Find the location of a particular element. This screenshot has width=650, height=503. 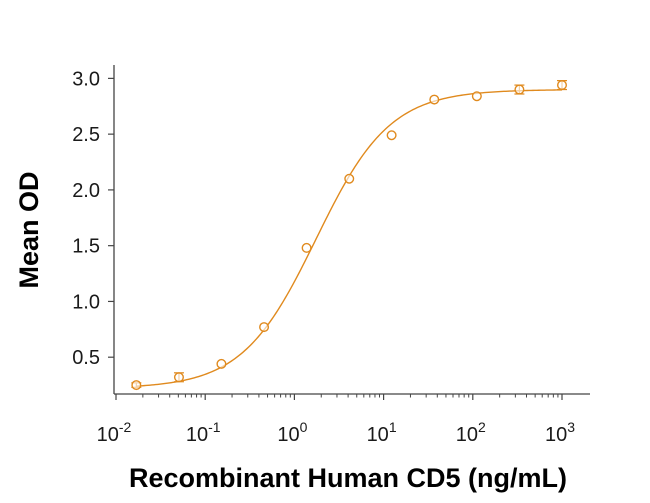

y-tick-label: 2.5 is located at coordinates (86, 135).